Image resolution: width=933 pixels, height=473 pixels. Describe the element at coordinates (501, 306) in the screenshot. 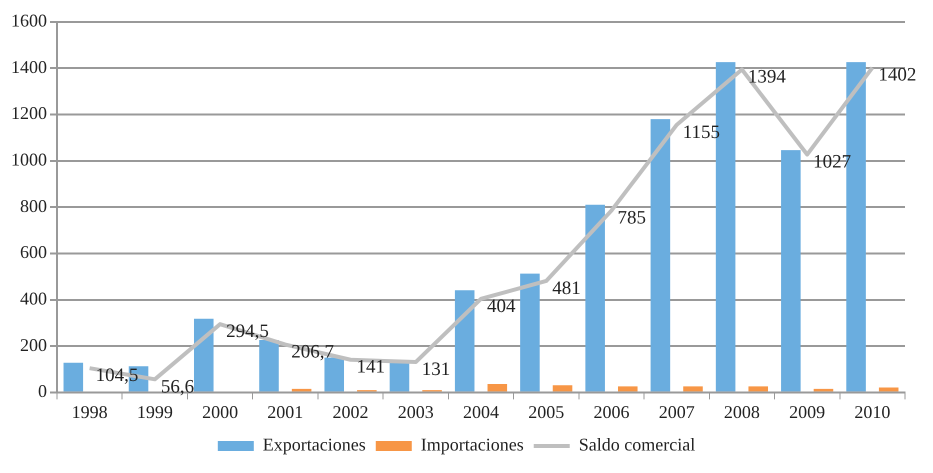

I see `data-label: 404` at that location.